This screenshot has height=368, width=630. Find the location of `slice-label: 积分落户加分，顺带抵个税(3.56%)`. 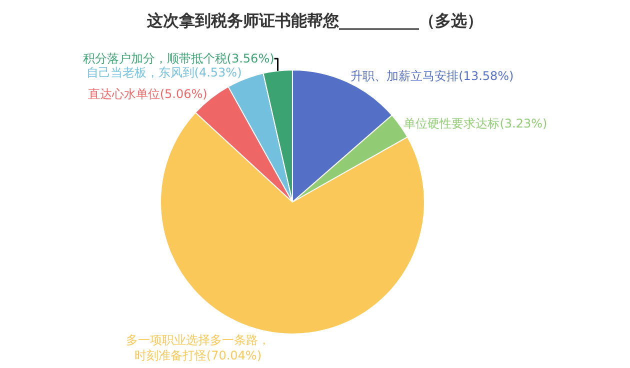

slice-label: 积分落户加分，顺带抵个税(3.56%) is located at coordinates (178, 59).